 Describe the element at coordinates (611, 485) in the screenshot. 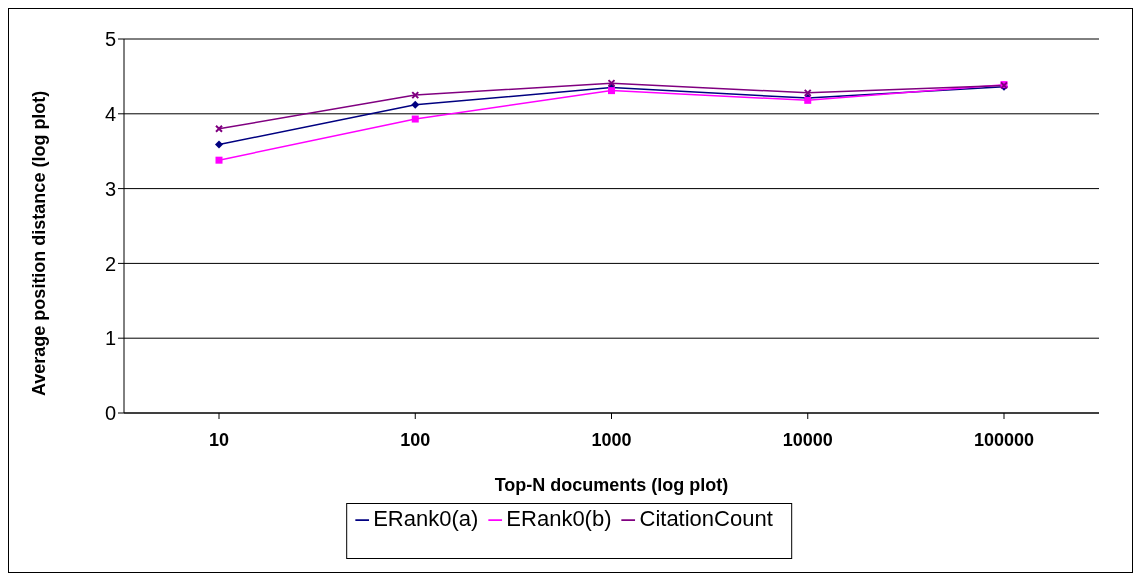

I see `x-axis-title: Top-N documents (log plot)` at that location.